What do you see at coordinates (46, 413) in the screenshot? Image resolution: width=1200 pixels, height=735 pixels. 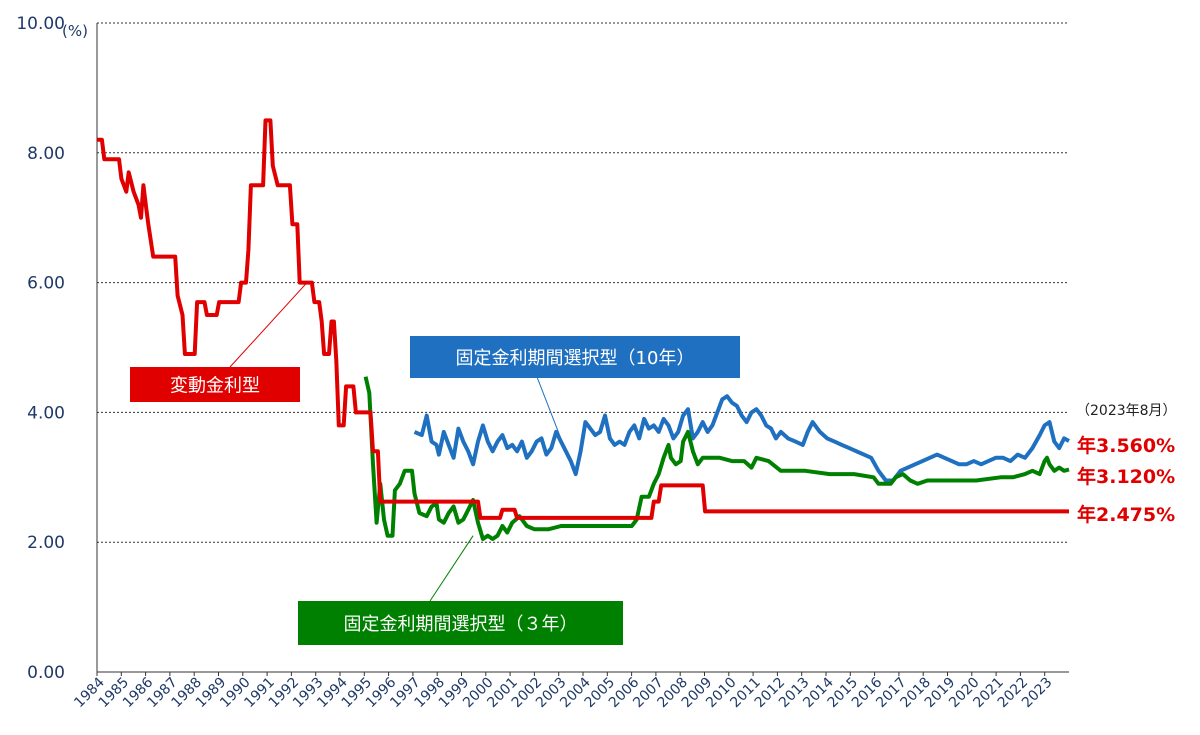 I see `y-tick-label: 4.00` at bounding box center [46, 413].